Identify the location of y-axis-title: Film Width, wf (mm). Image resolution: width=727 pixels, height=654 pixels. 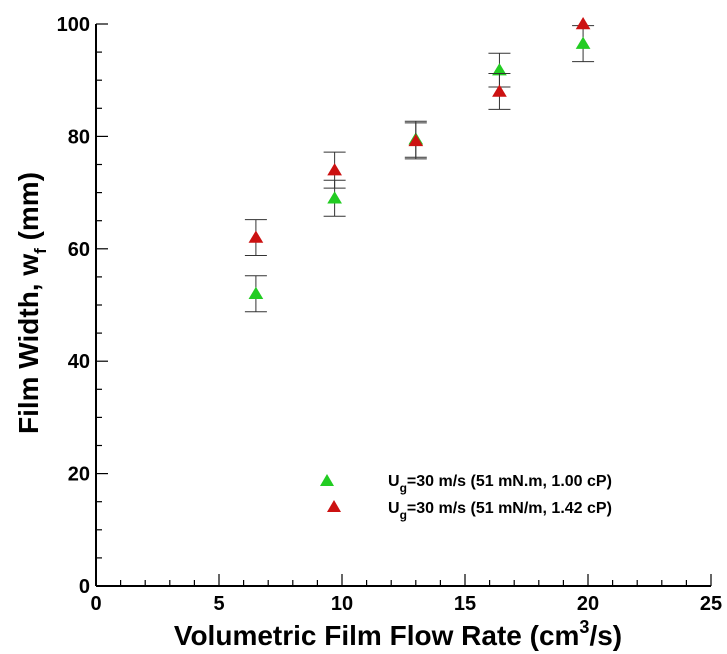
(31, 303).